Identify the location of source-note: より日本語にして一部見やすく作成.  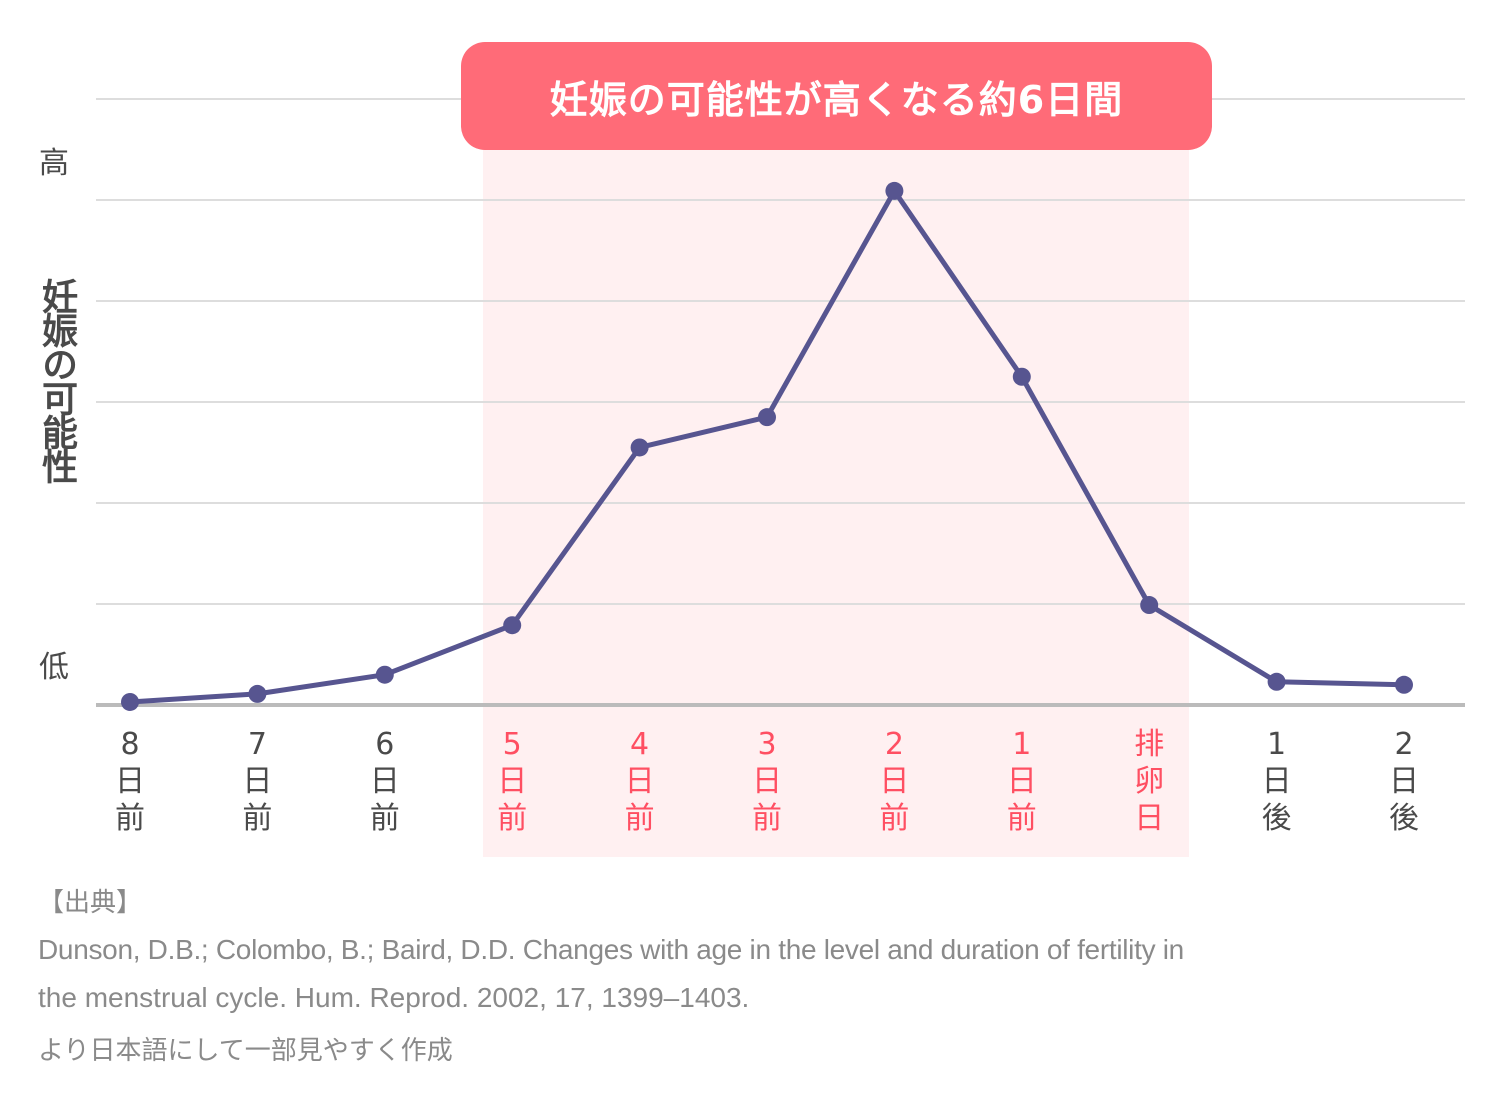
(245, 1050).